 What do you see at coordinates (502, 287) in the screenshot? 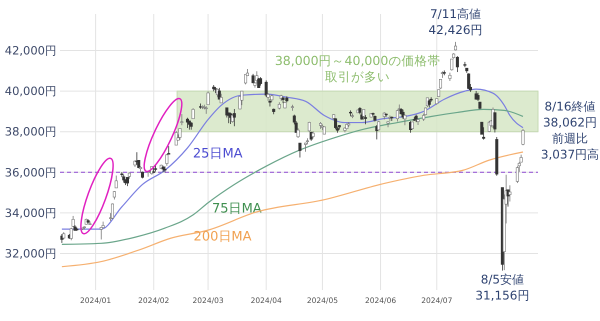
I see `annotation: 8/5安値31,156円` at bounding box center [502, 287].